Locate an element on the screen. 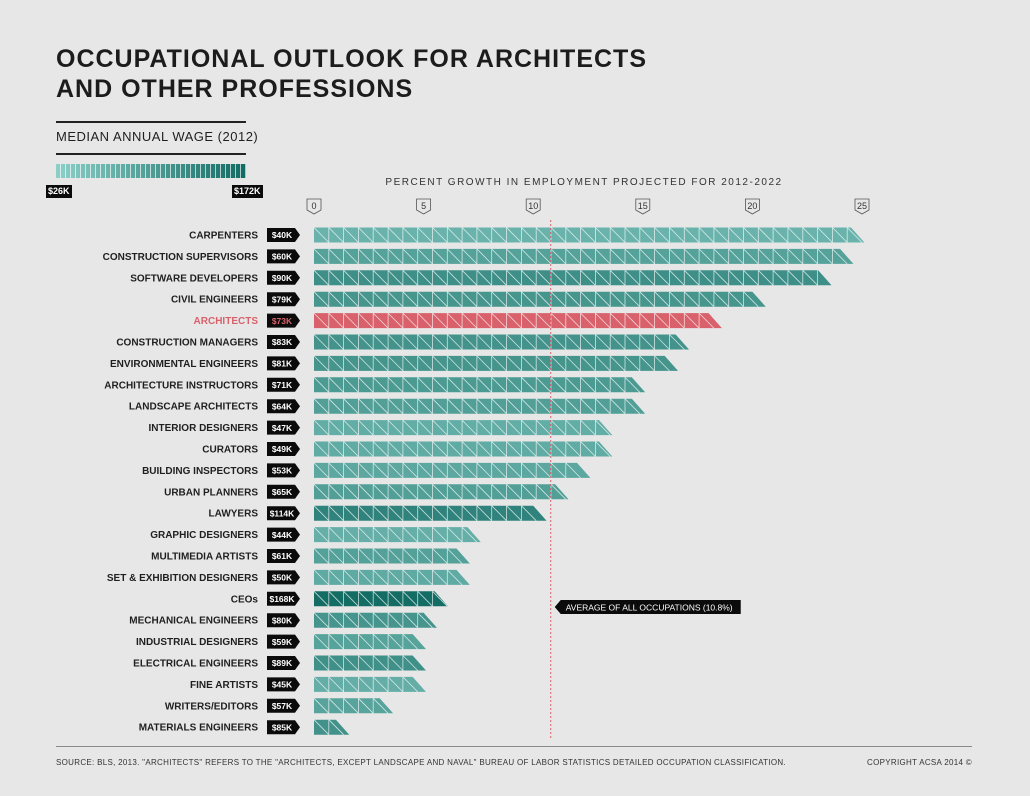  wage-legend-title: MEDIAN ANNUAL WAGE (2012) is located at coordinates (157, 136).